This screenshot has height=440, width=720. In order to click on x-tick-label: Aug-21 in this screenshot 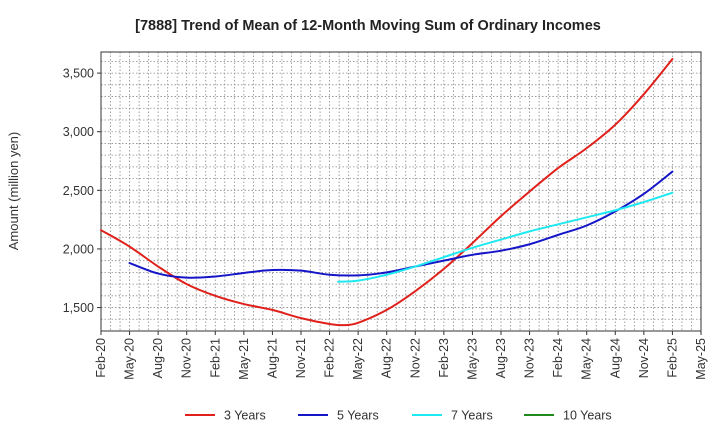, I will do `click(272, 358)`.